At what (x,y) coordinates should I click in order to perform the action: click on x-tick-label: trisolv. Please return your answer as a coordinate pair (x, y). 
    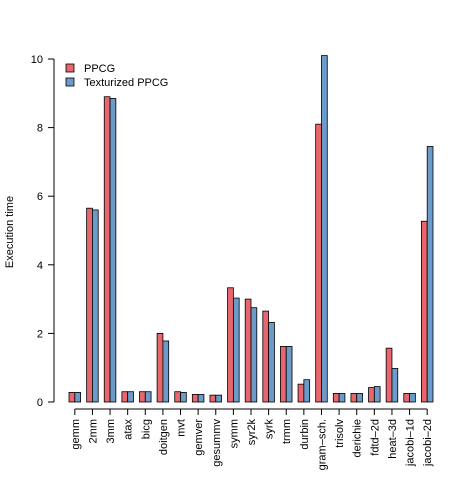
    Looking at the image, I should click on (340, 433).